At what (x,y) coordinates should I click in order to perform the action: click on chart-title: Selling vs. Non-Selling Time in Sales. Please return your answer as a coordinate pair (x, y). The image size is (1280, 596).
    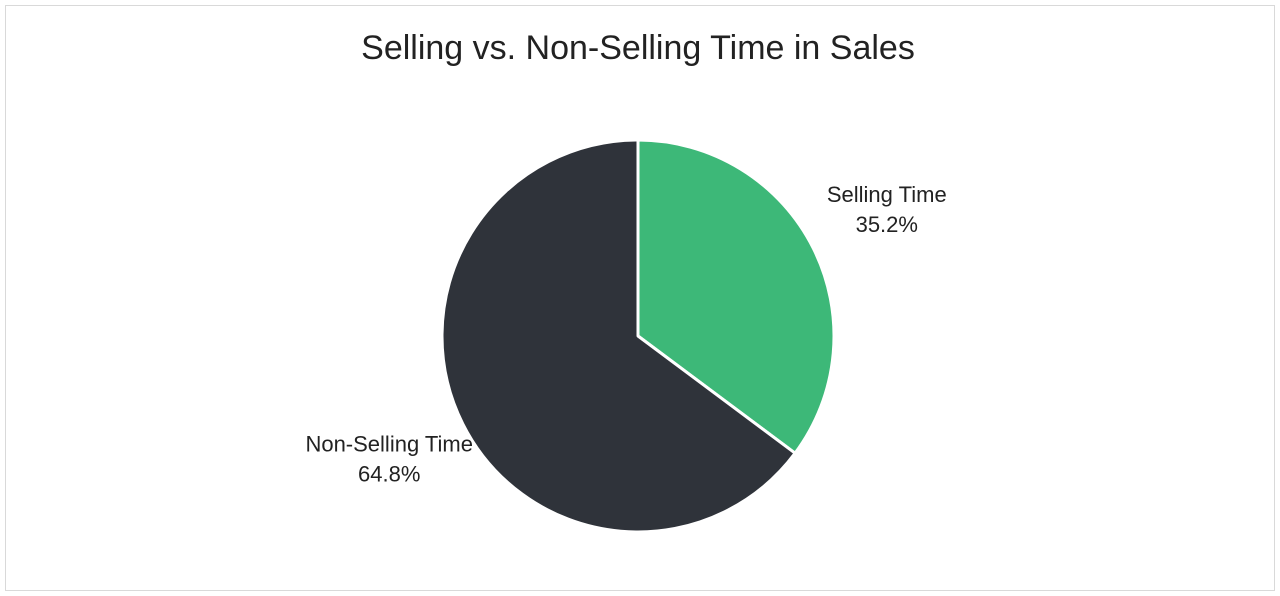
    Looking at the image, I should click on (638, 48).